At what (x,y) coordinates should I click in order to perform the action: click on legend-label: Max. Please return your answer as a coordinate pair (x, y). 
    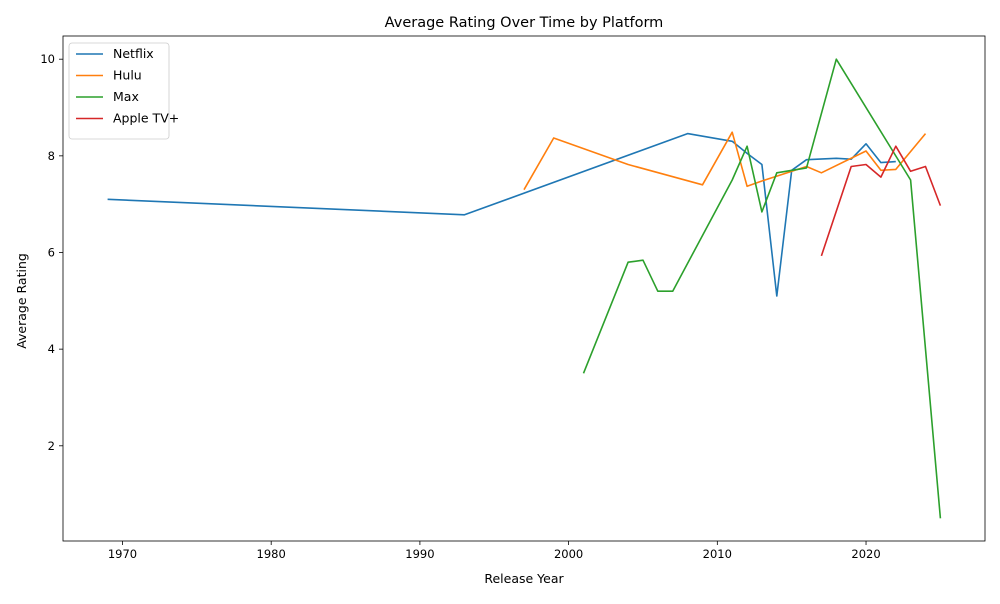
    Looking at the image, I should click on (126, 96).